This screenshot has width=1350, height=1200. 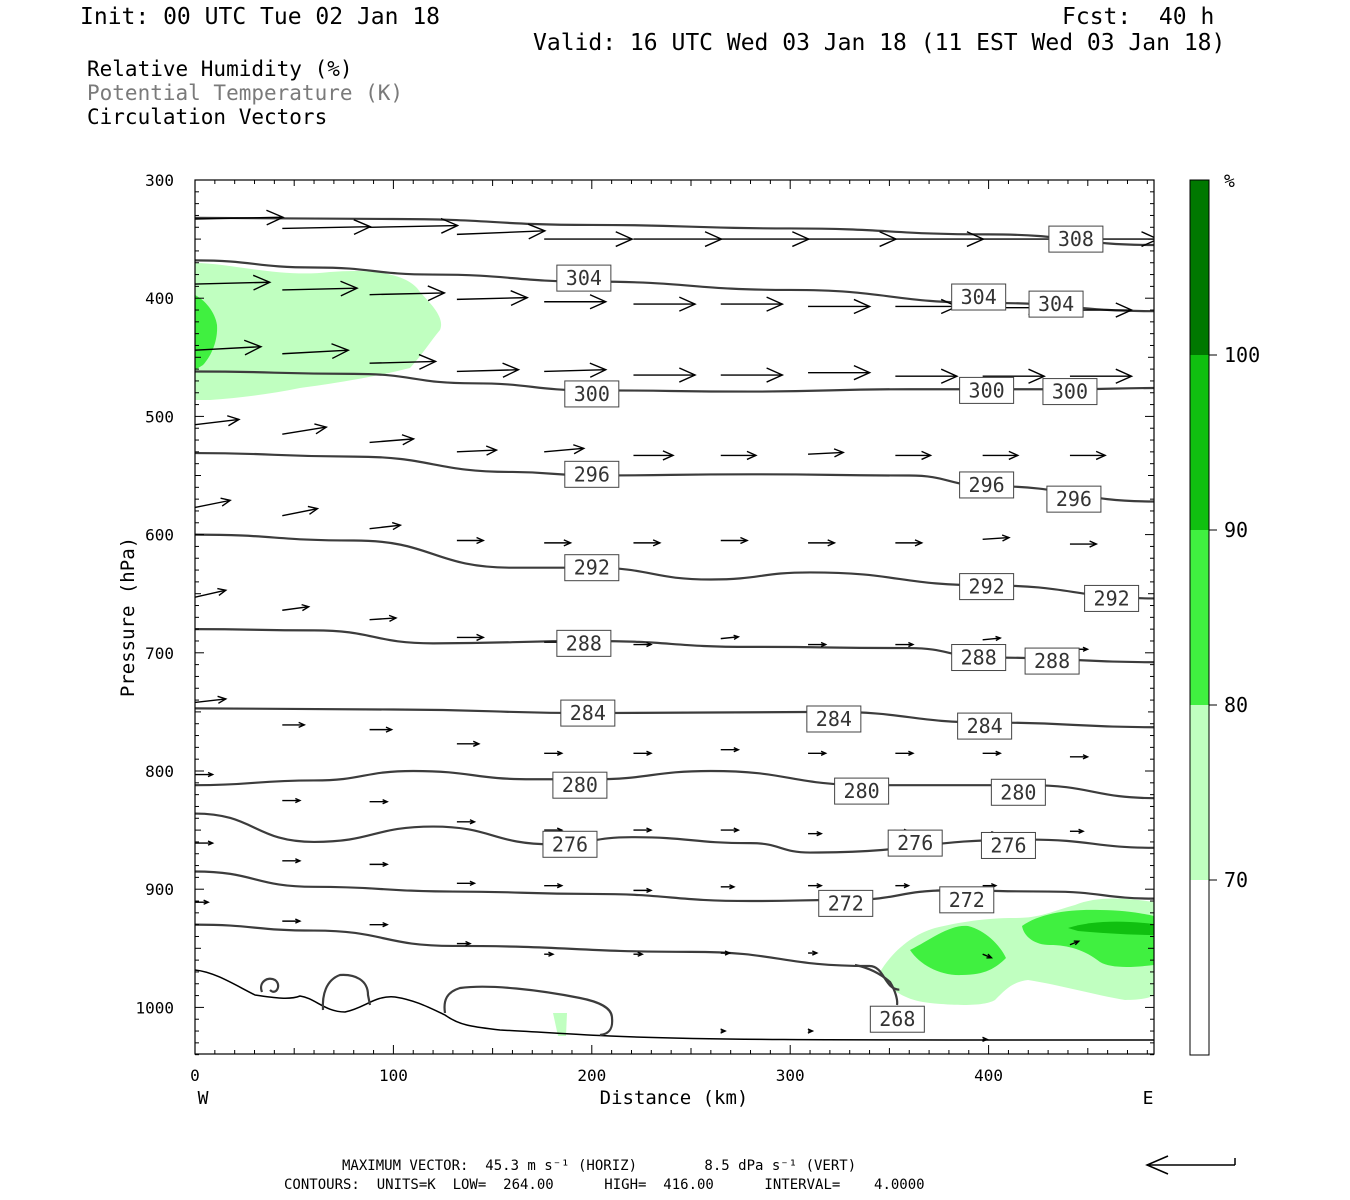 I want to click on x-end-west: W, so click(x=203, y=1098).